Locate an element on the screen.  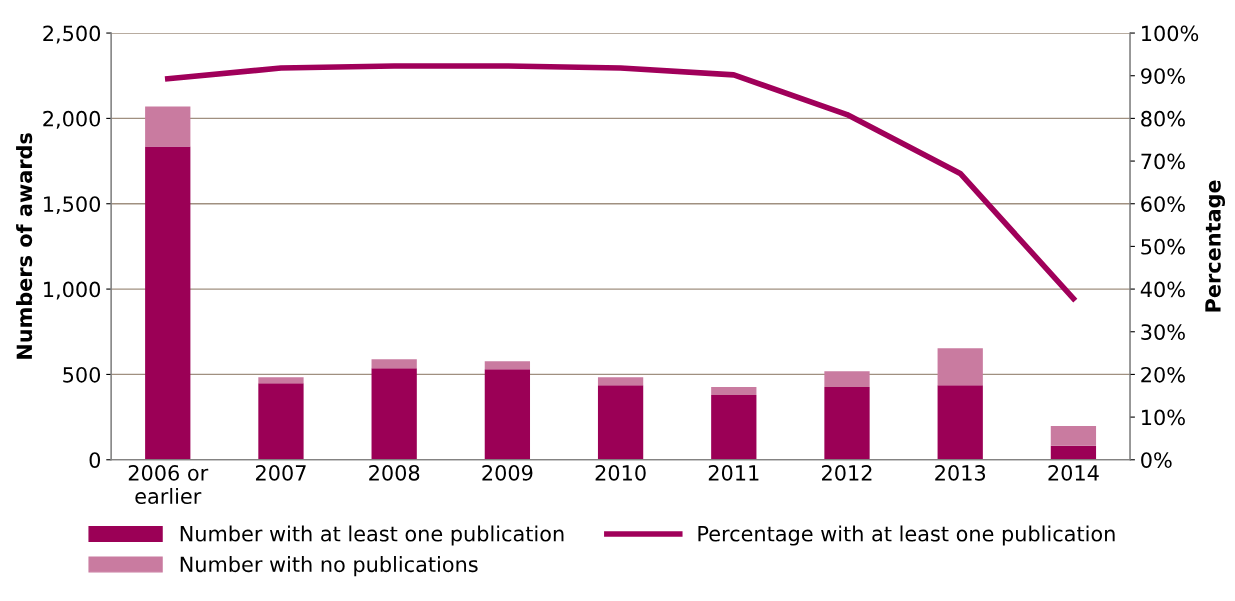
y2-tick-label: 70% is located at coordinates (1163, 161).